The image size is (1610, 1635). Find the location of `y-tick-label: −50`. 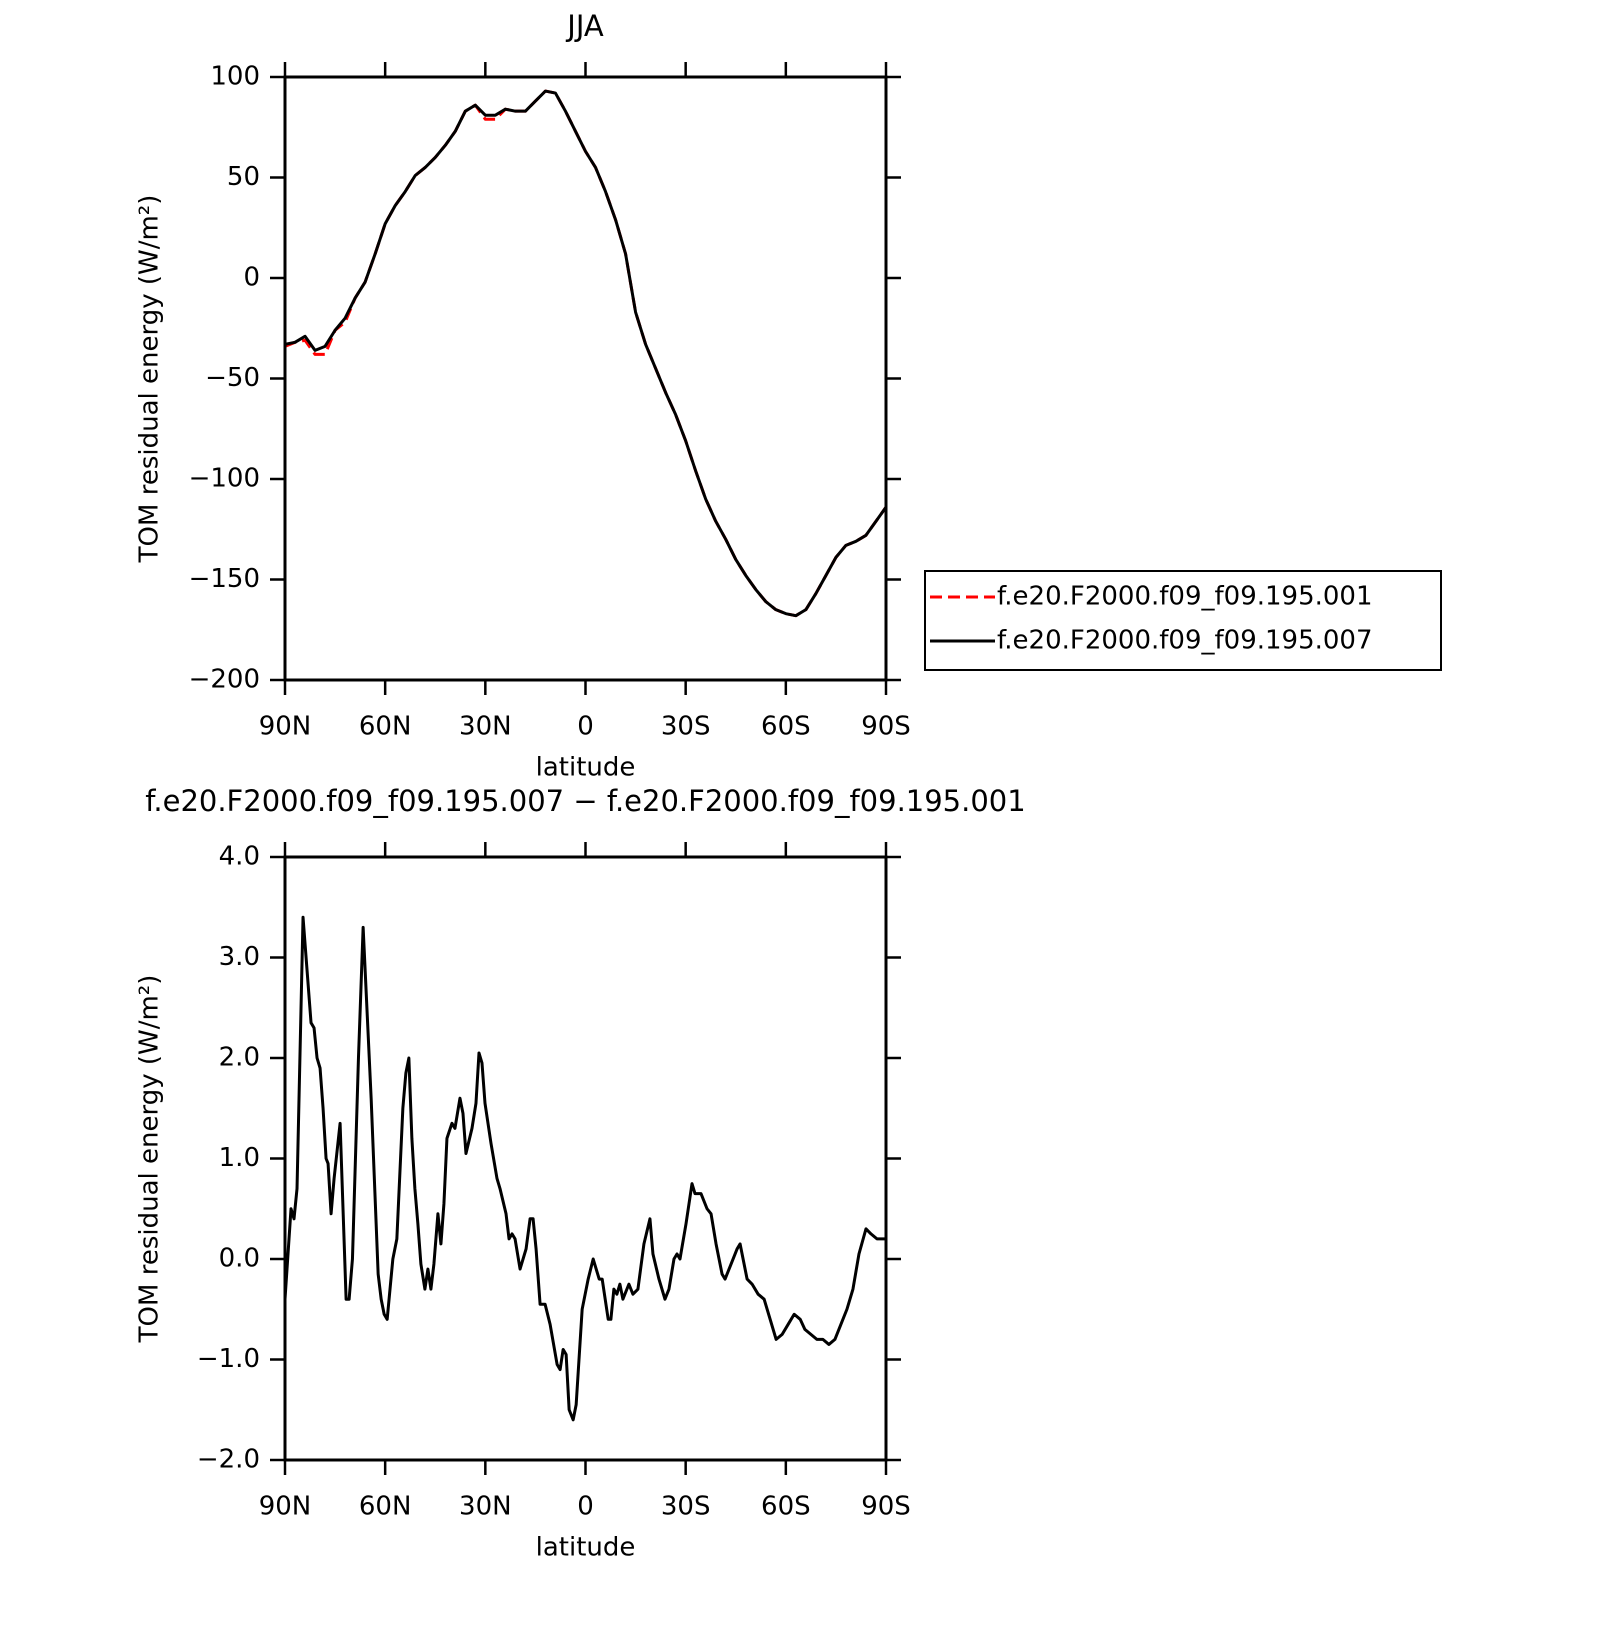

y-tick-label: −50 is located at coordinates (232, 378).